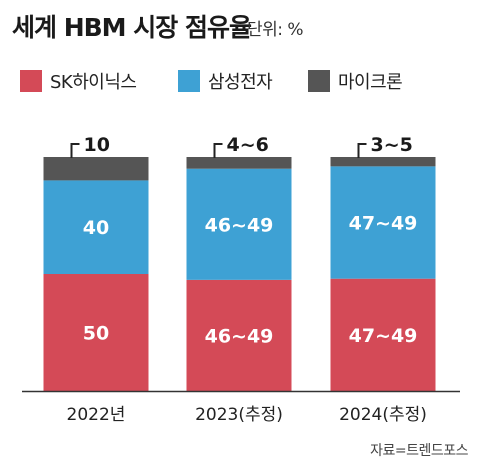  I want to click on data-label-sk-hynix-2: 46~49, so click(239, 336).